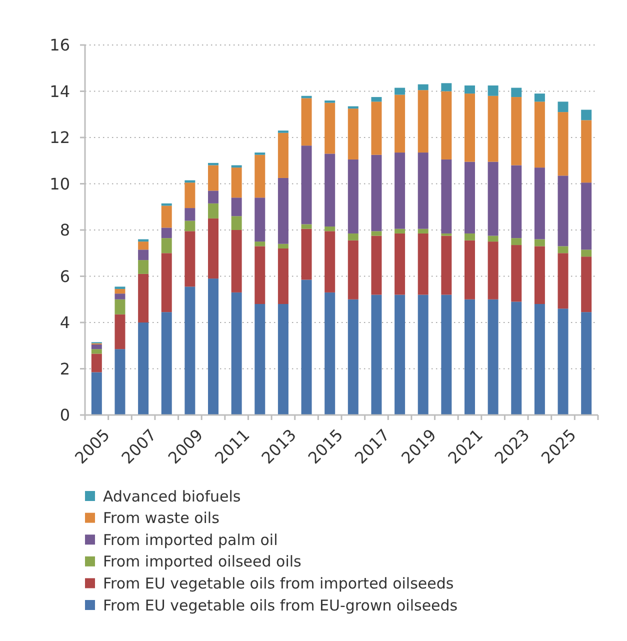 Image resolution: width=627 pixels, height=641 pixels. I want to click on legend-label: From imported palm oil, so click(190, 539).